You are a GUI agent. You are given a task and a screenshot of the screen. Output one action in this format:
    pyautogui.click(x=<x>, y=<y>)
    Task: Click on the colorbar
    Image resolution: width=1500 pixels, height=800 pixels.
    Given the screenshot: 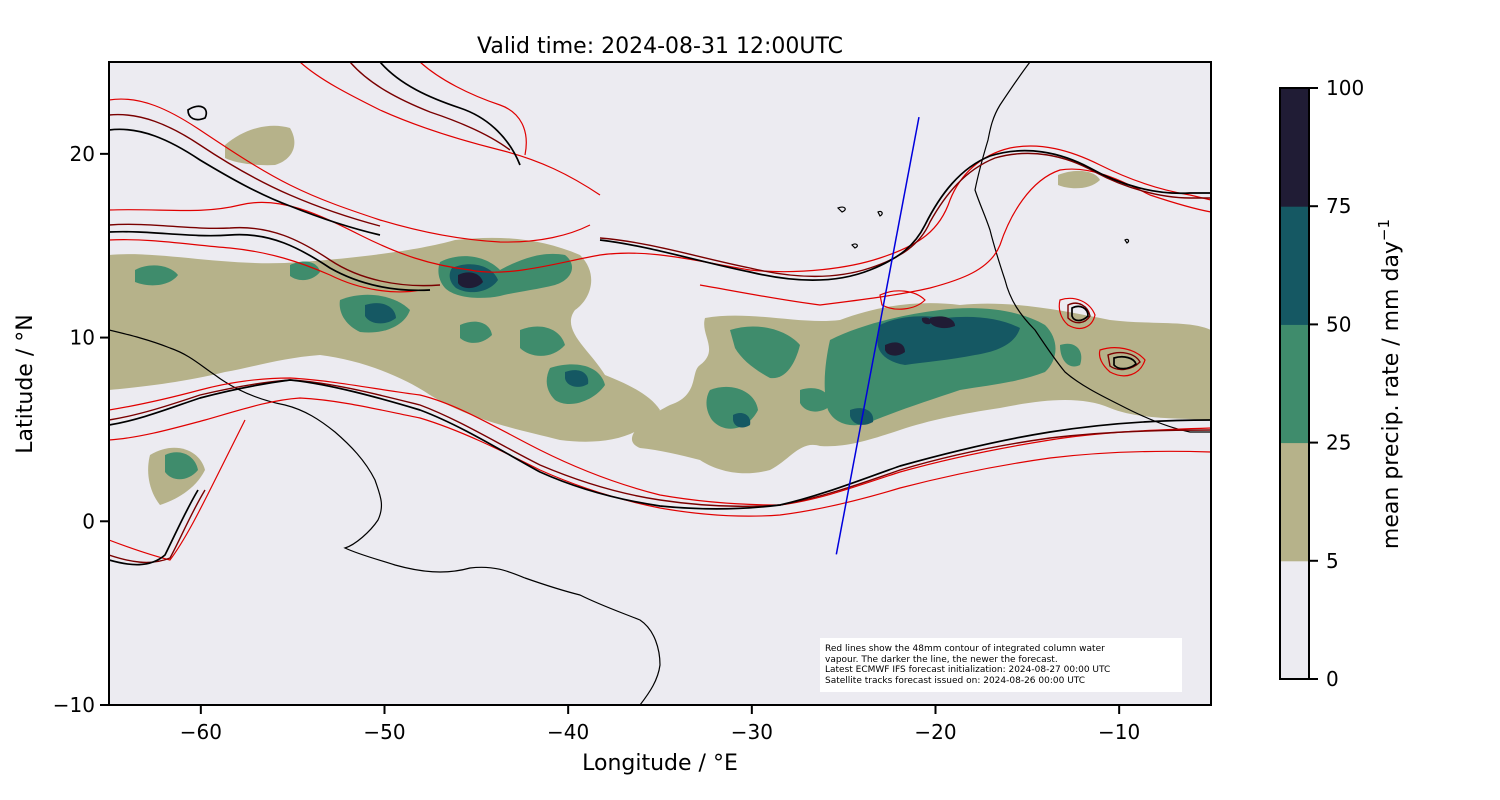 What is the action you would take?
    pyautogui.click(x=1294, y=384)
    